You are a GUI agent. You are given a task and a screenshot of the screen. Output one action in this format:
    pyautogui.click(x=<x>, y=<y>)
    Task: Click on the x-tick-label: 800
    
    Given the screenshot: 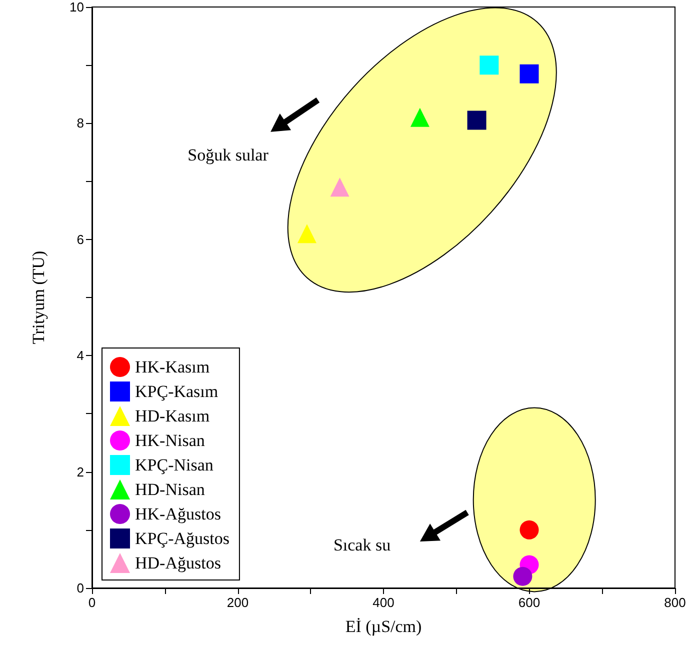 What is the action you would take?
    pyautogui.click(x=675, y=602)
    